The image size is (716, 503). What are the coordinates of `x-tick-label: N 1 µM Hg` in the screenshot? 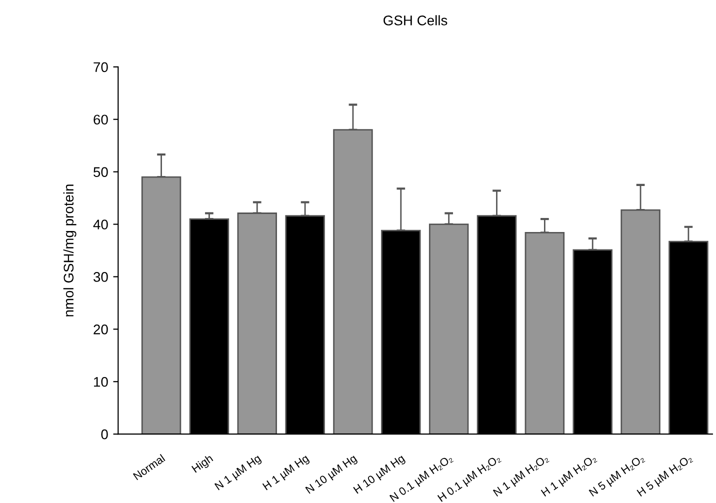 It's located at (238, 473).